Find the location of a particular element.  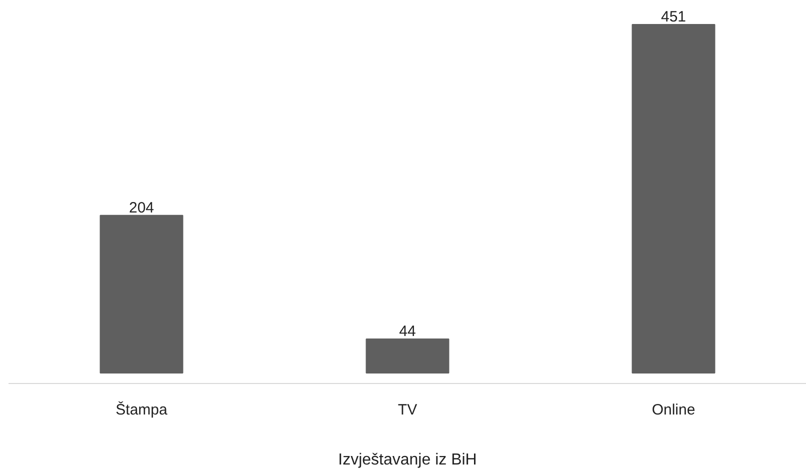

x-axis-title: Izvještavanje iz BiH is located at coordinates (407, 460).